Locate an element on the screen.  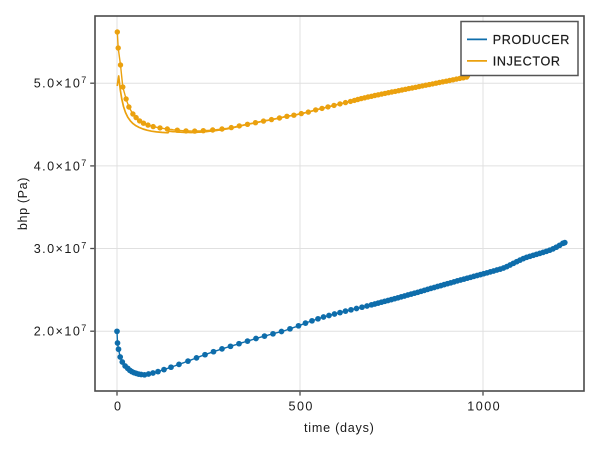
svg-text: 0 is located at coordinates (118, 407).